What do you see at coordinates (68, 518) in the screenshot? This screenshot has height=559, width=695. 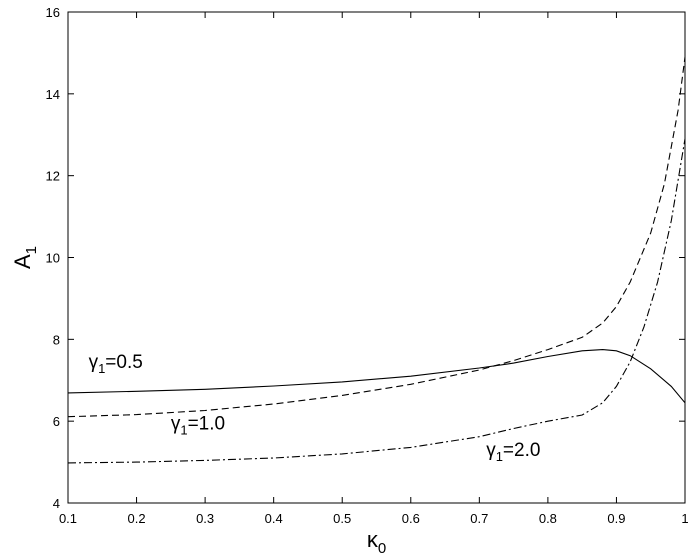 I see `x-tick-label: 0.1` at bounding box center [68, 518].